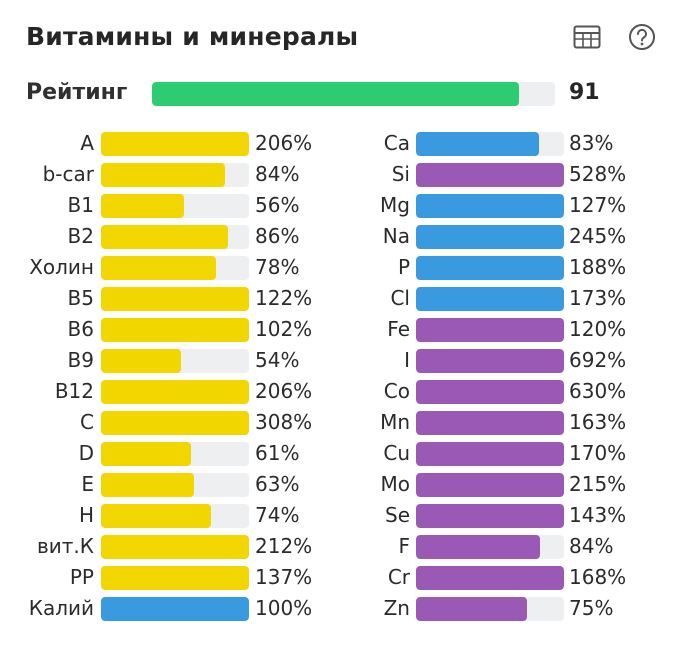 Image resolution: width=680 pixels, height=647 pixels. Describe the element at coordinates (396, 391) in the screenshot. I see `nutrient-name: Co` at that location.